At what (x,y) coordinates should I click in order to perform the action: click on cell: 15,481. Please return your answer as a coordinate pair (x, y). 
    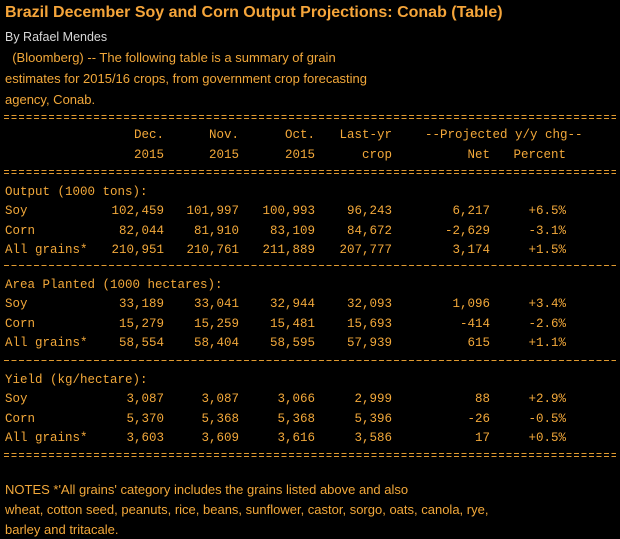
    Looking at the image, I should click on (292, 323).